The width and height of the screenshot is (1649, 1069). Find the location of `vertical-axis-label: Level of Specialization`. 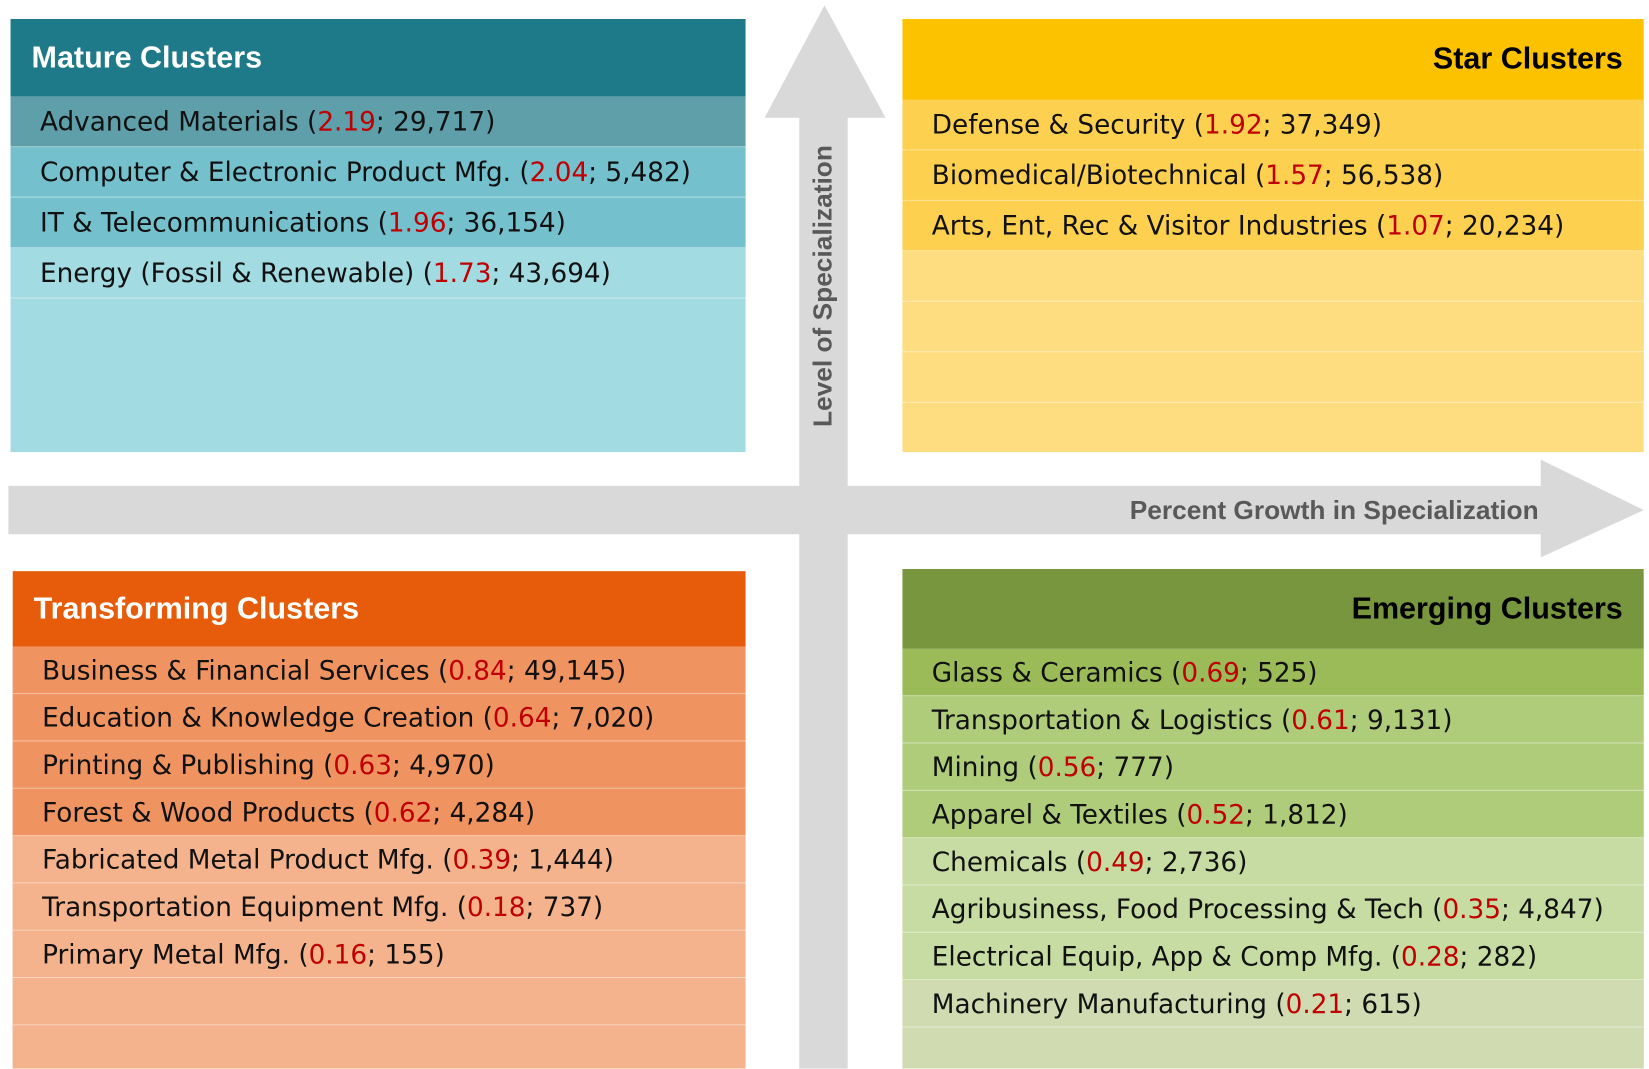

vertical-axis-label: Level of Specialization is located at coordinates (822, 286).